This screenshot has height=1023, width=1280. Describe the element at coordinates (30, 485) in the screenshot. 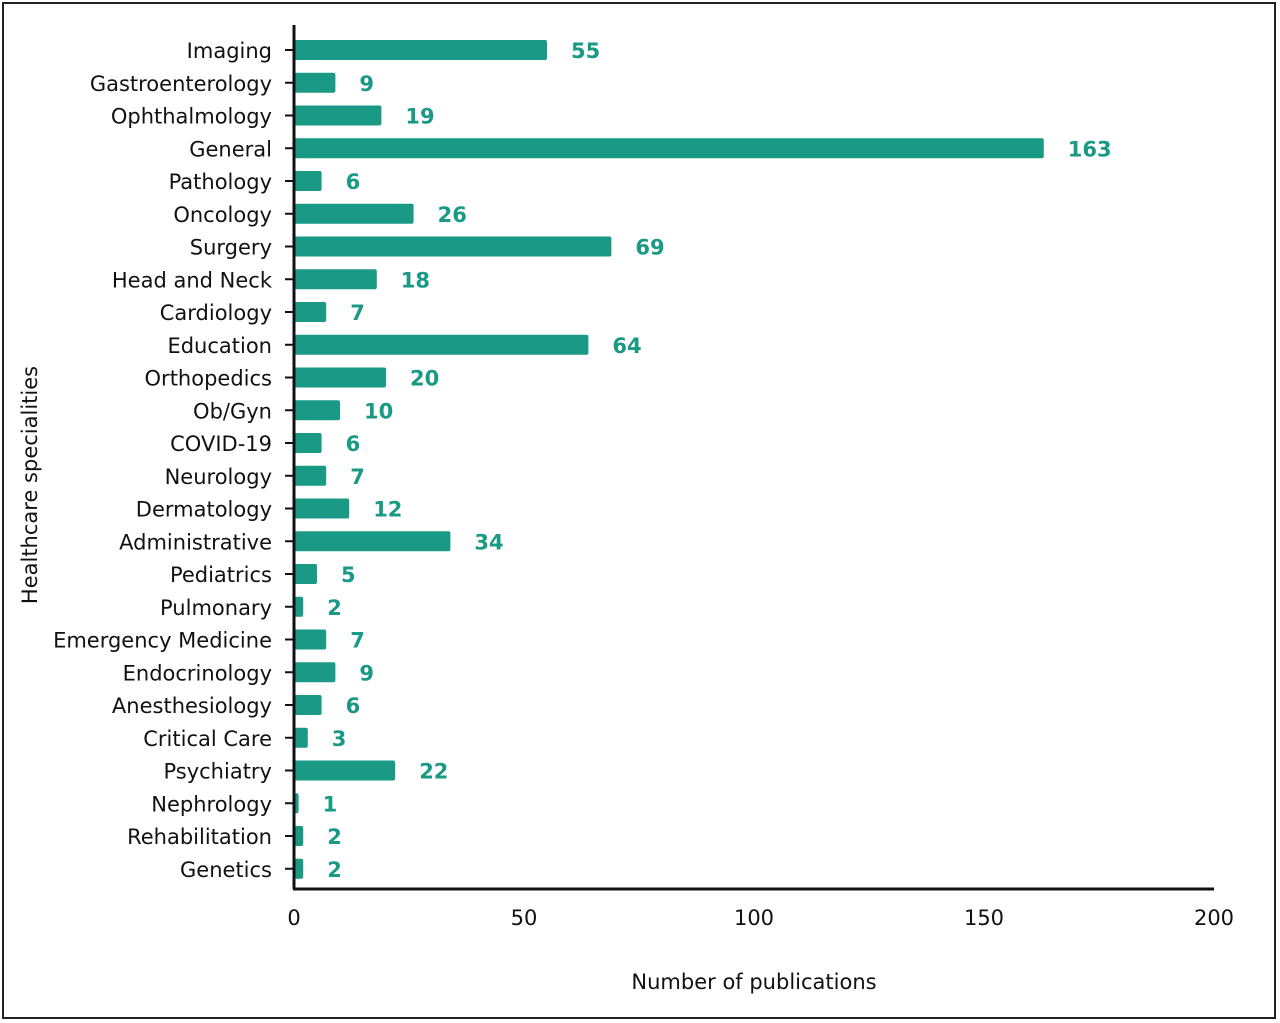

I see `y-axis-title: Healthcare specialities` at that location.